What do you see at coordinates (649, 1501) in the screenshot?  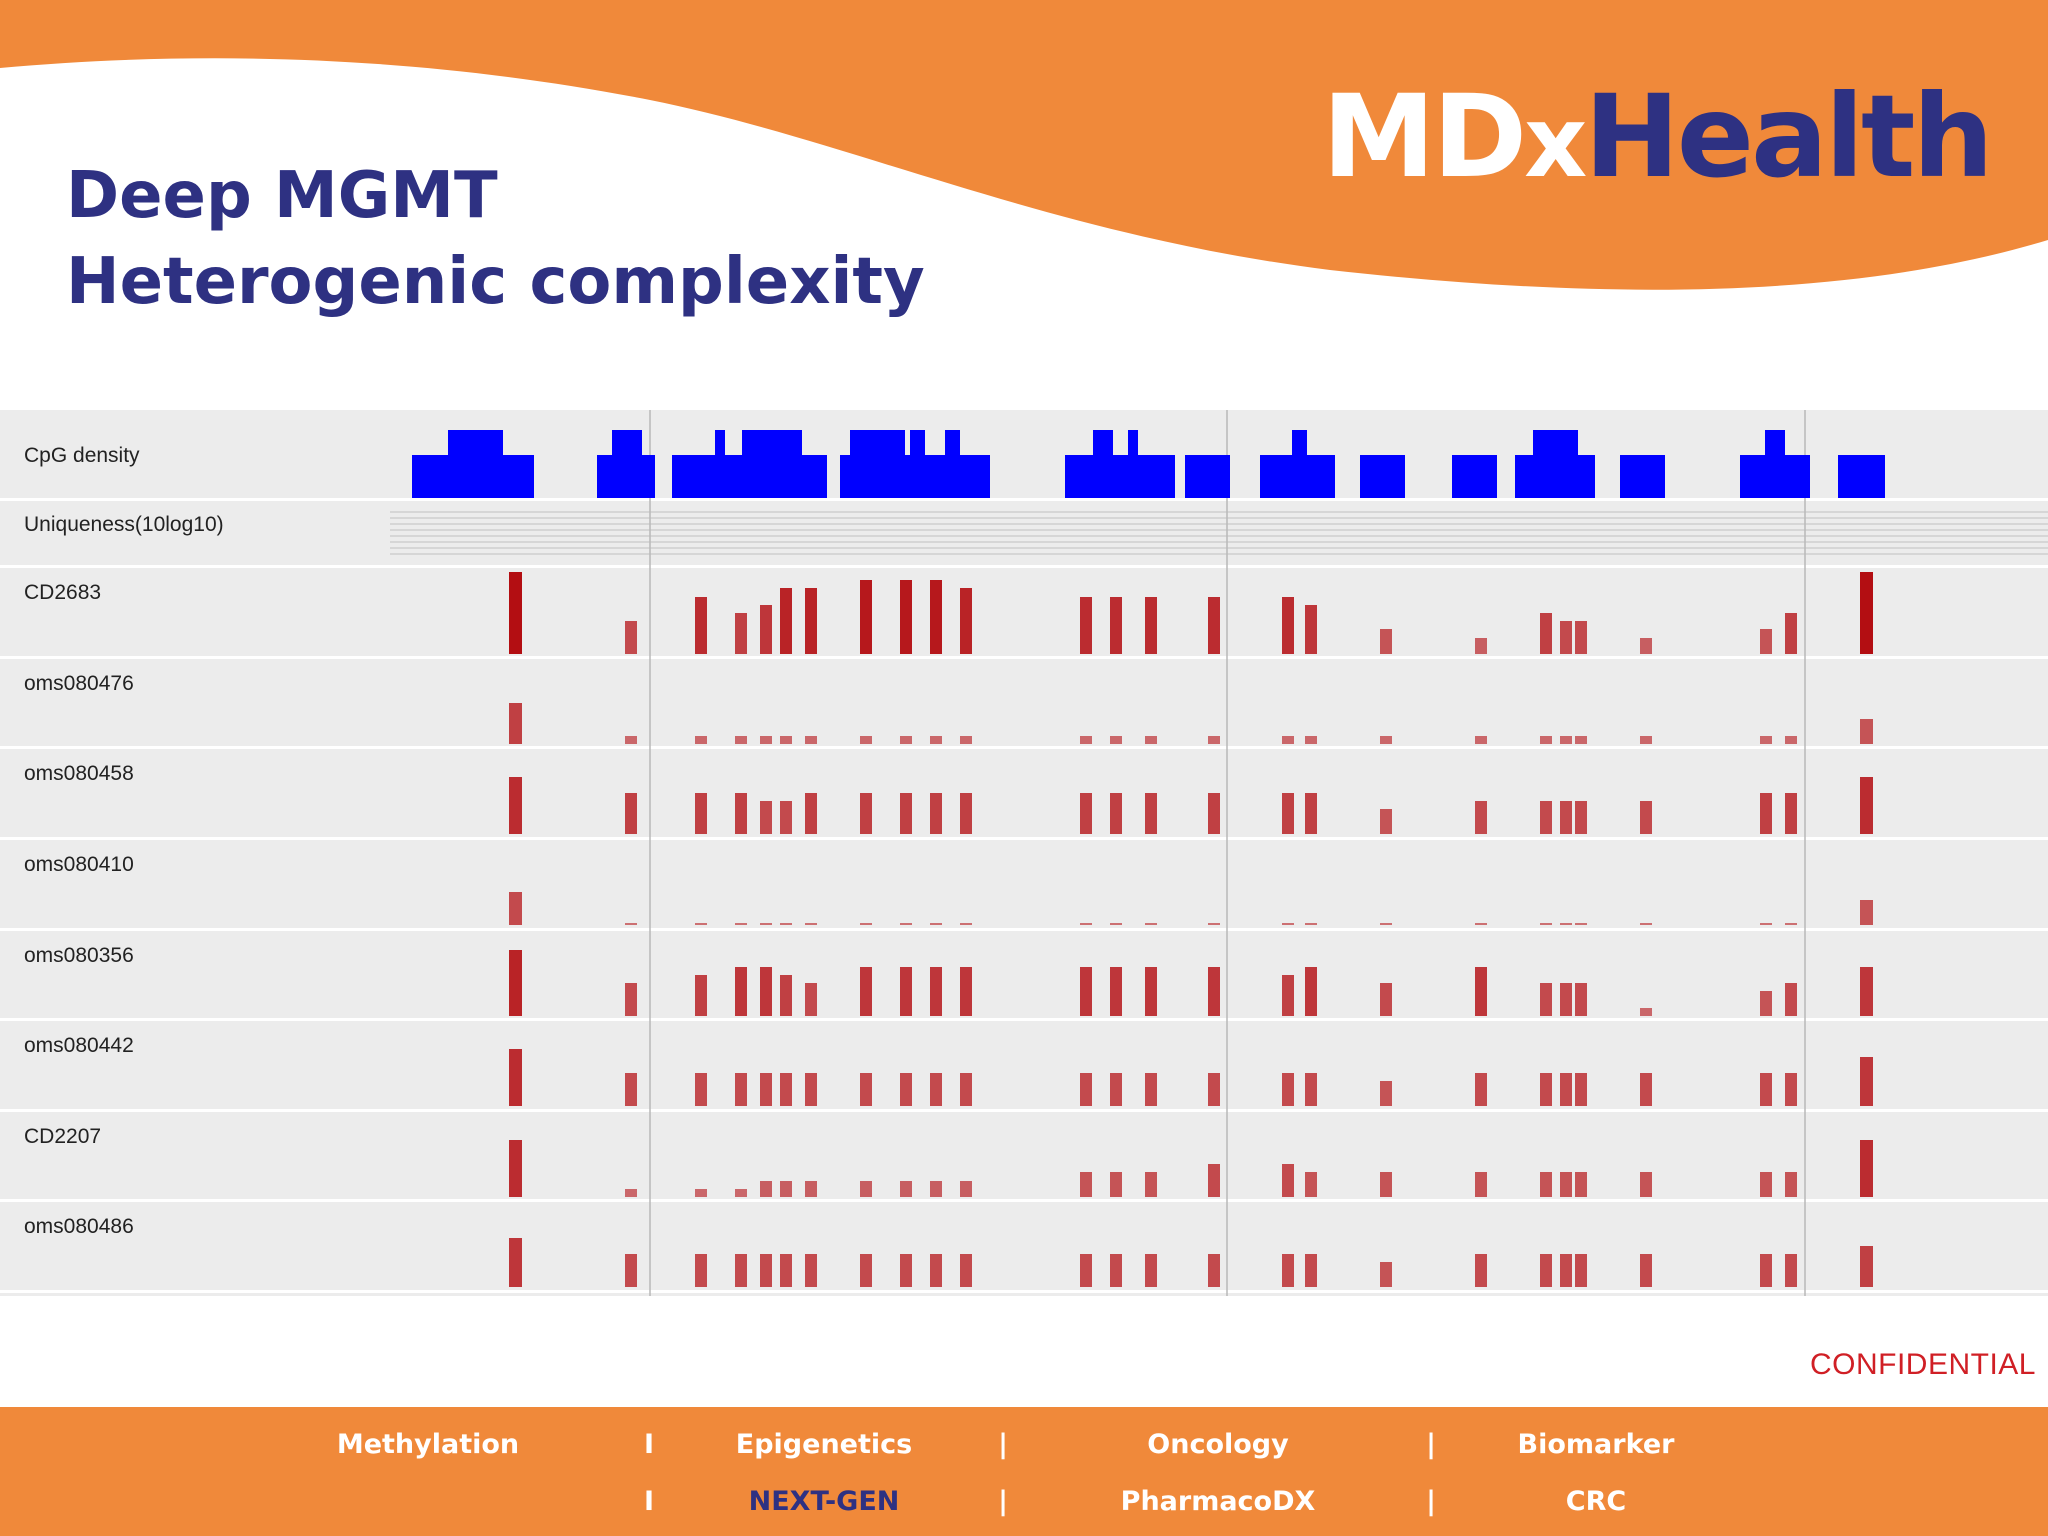 I see `footer-separator: I` at bounding box center [649, 1501].